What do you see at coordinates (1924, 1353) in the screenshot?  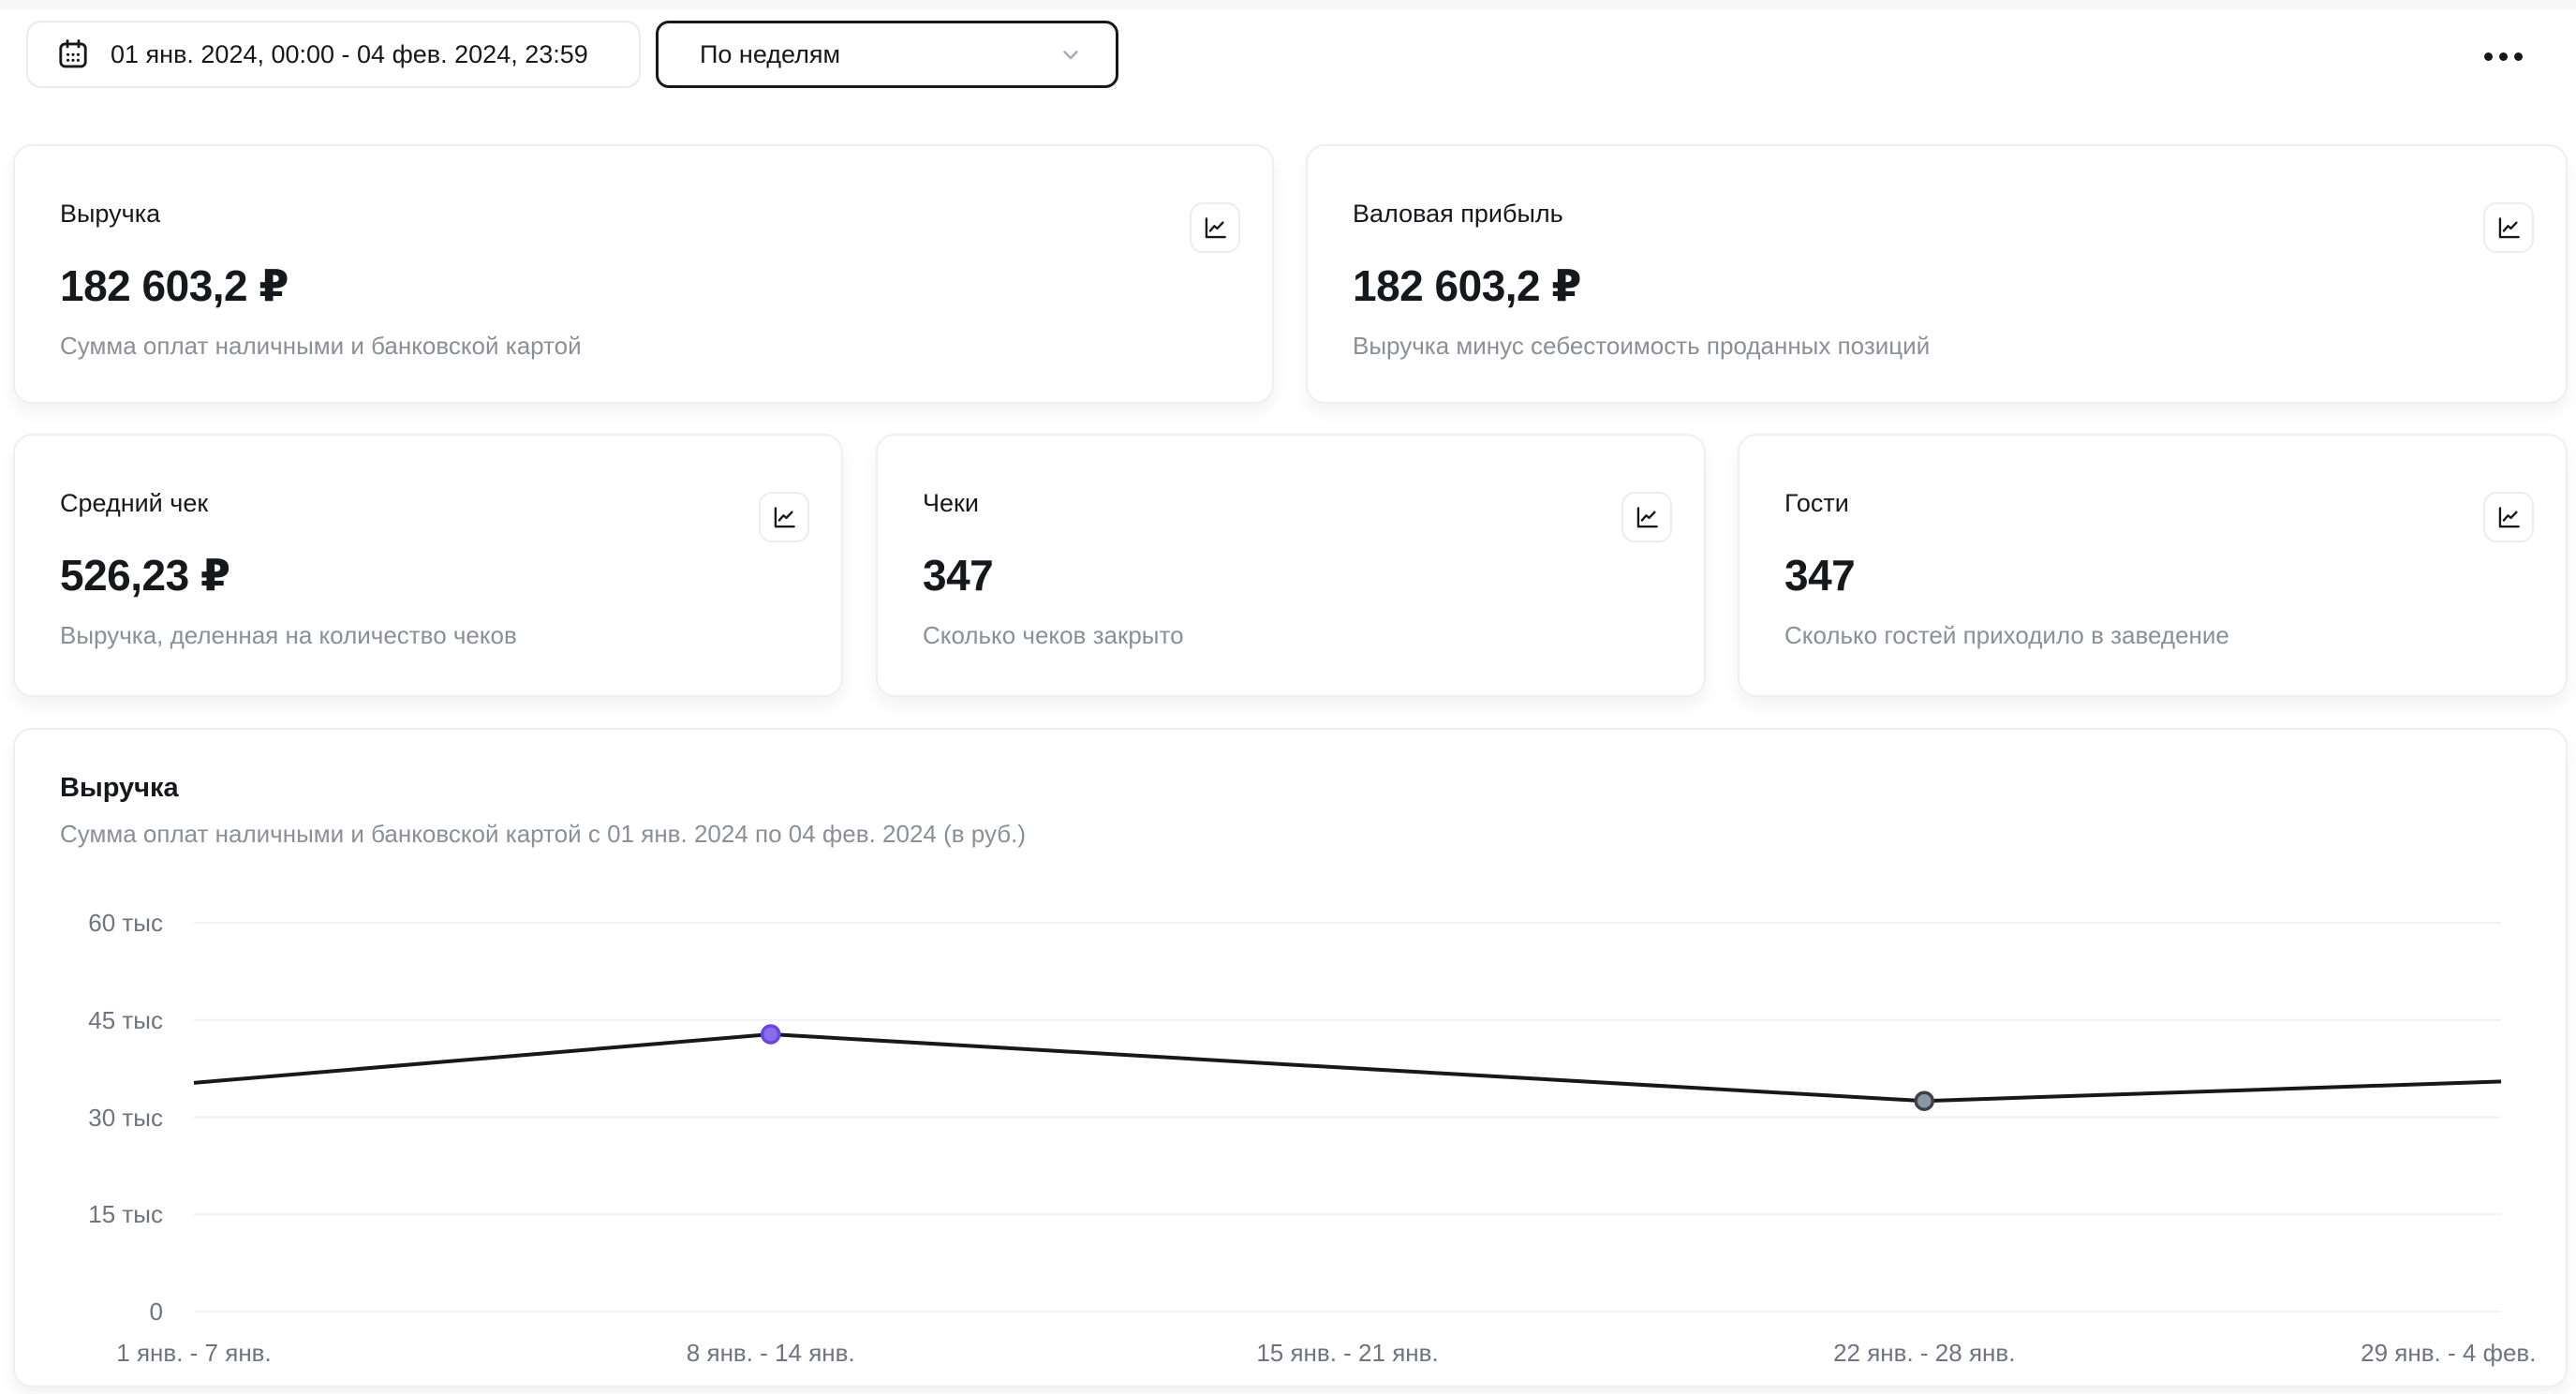 I see `x-axis-label: 22 янв. - 28 янв.` at bounding box center [1924, 1353].